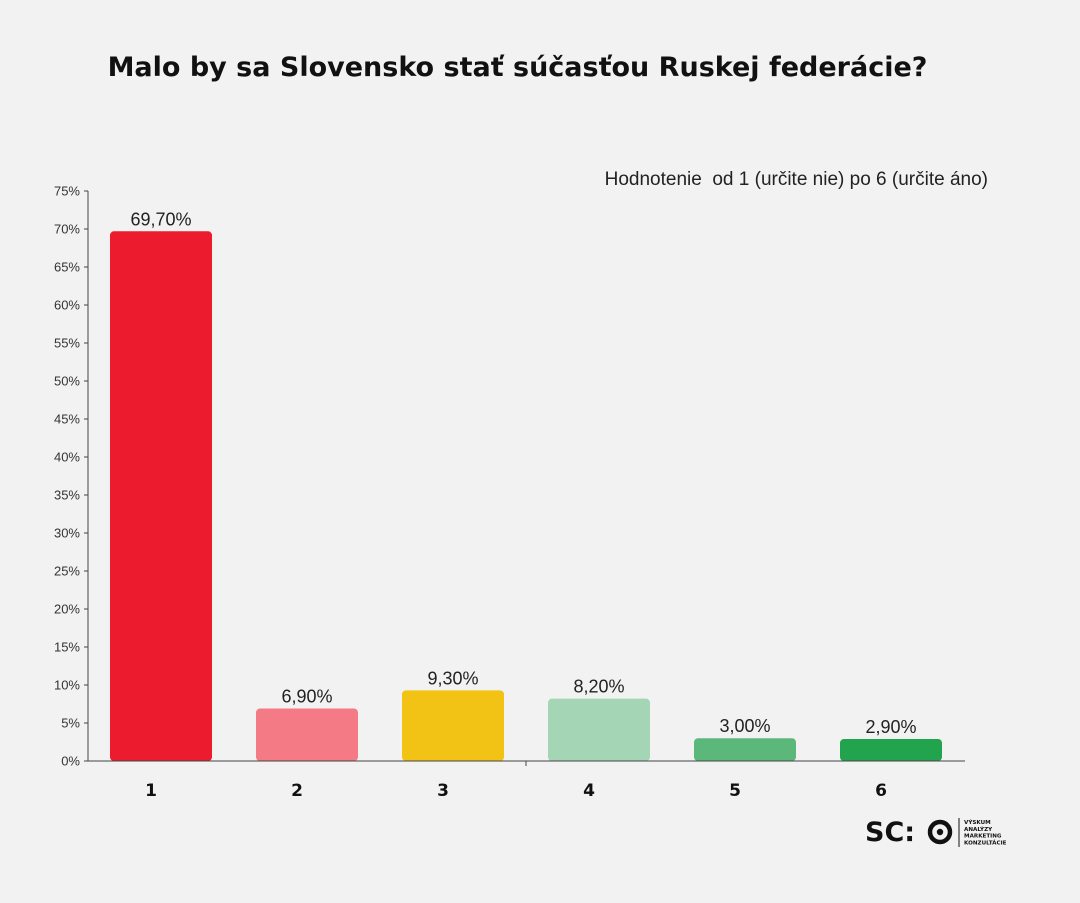 The height and width of the screenshot is (903, 1080). I want to click on data-label-2: 6,90%, so click(306, 697).